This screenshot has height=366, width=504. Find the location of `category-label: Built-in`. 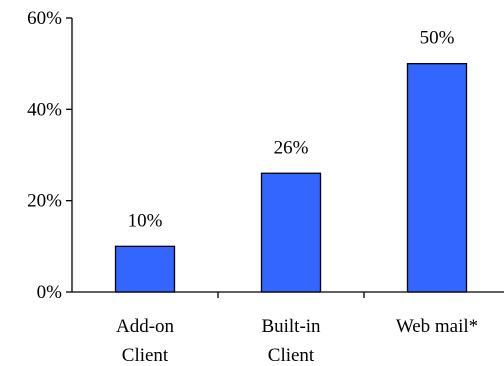

category-label: Built-in is located at coordinates (291, 326).